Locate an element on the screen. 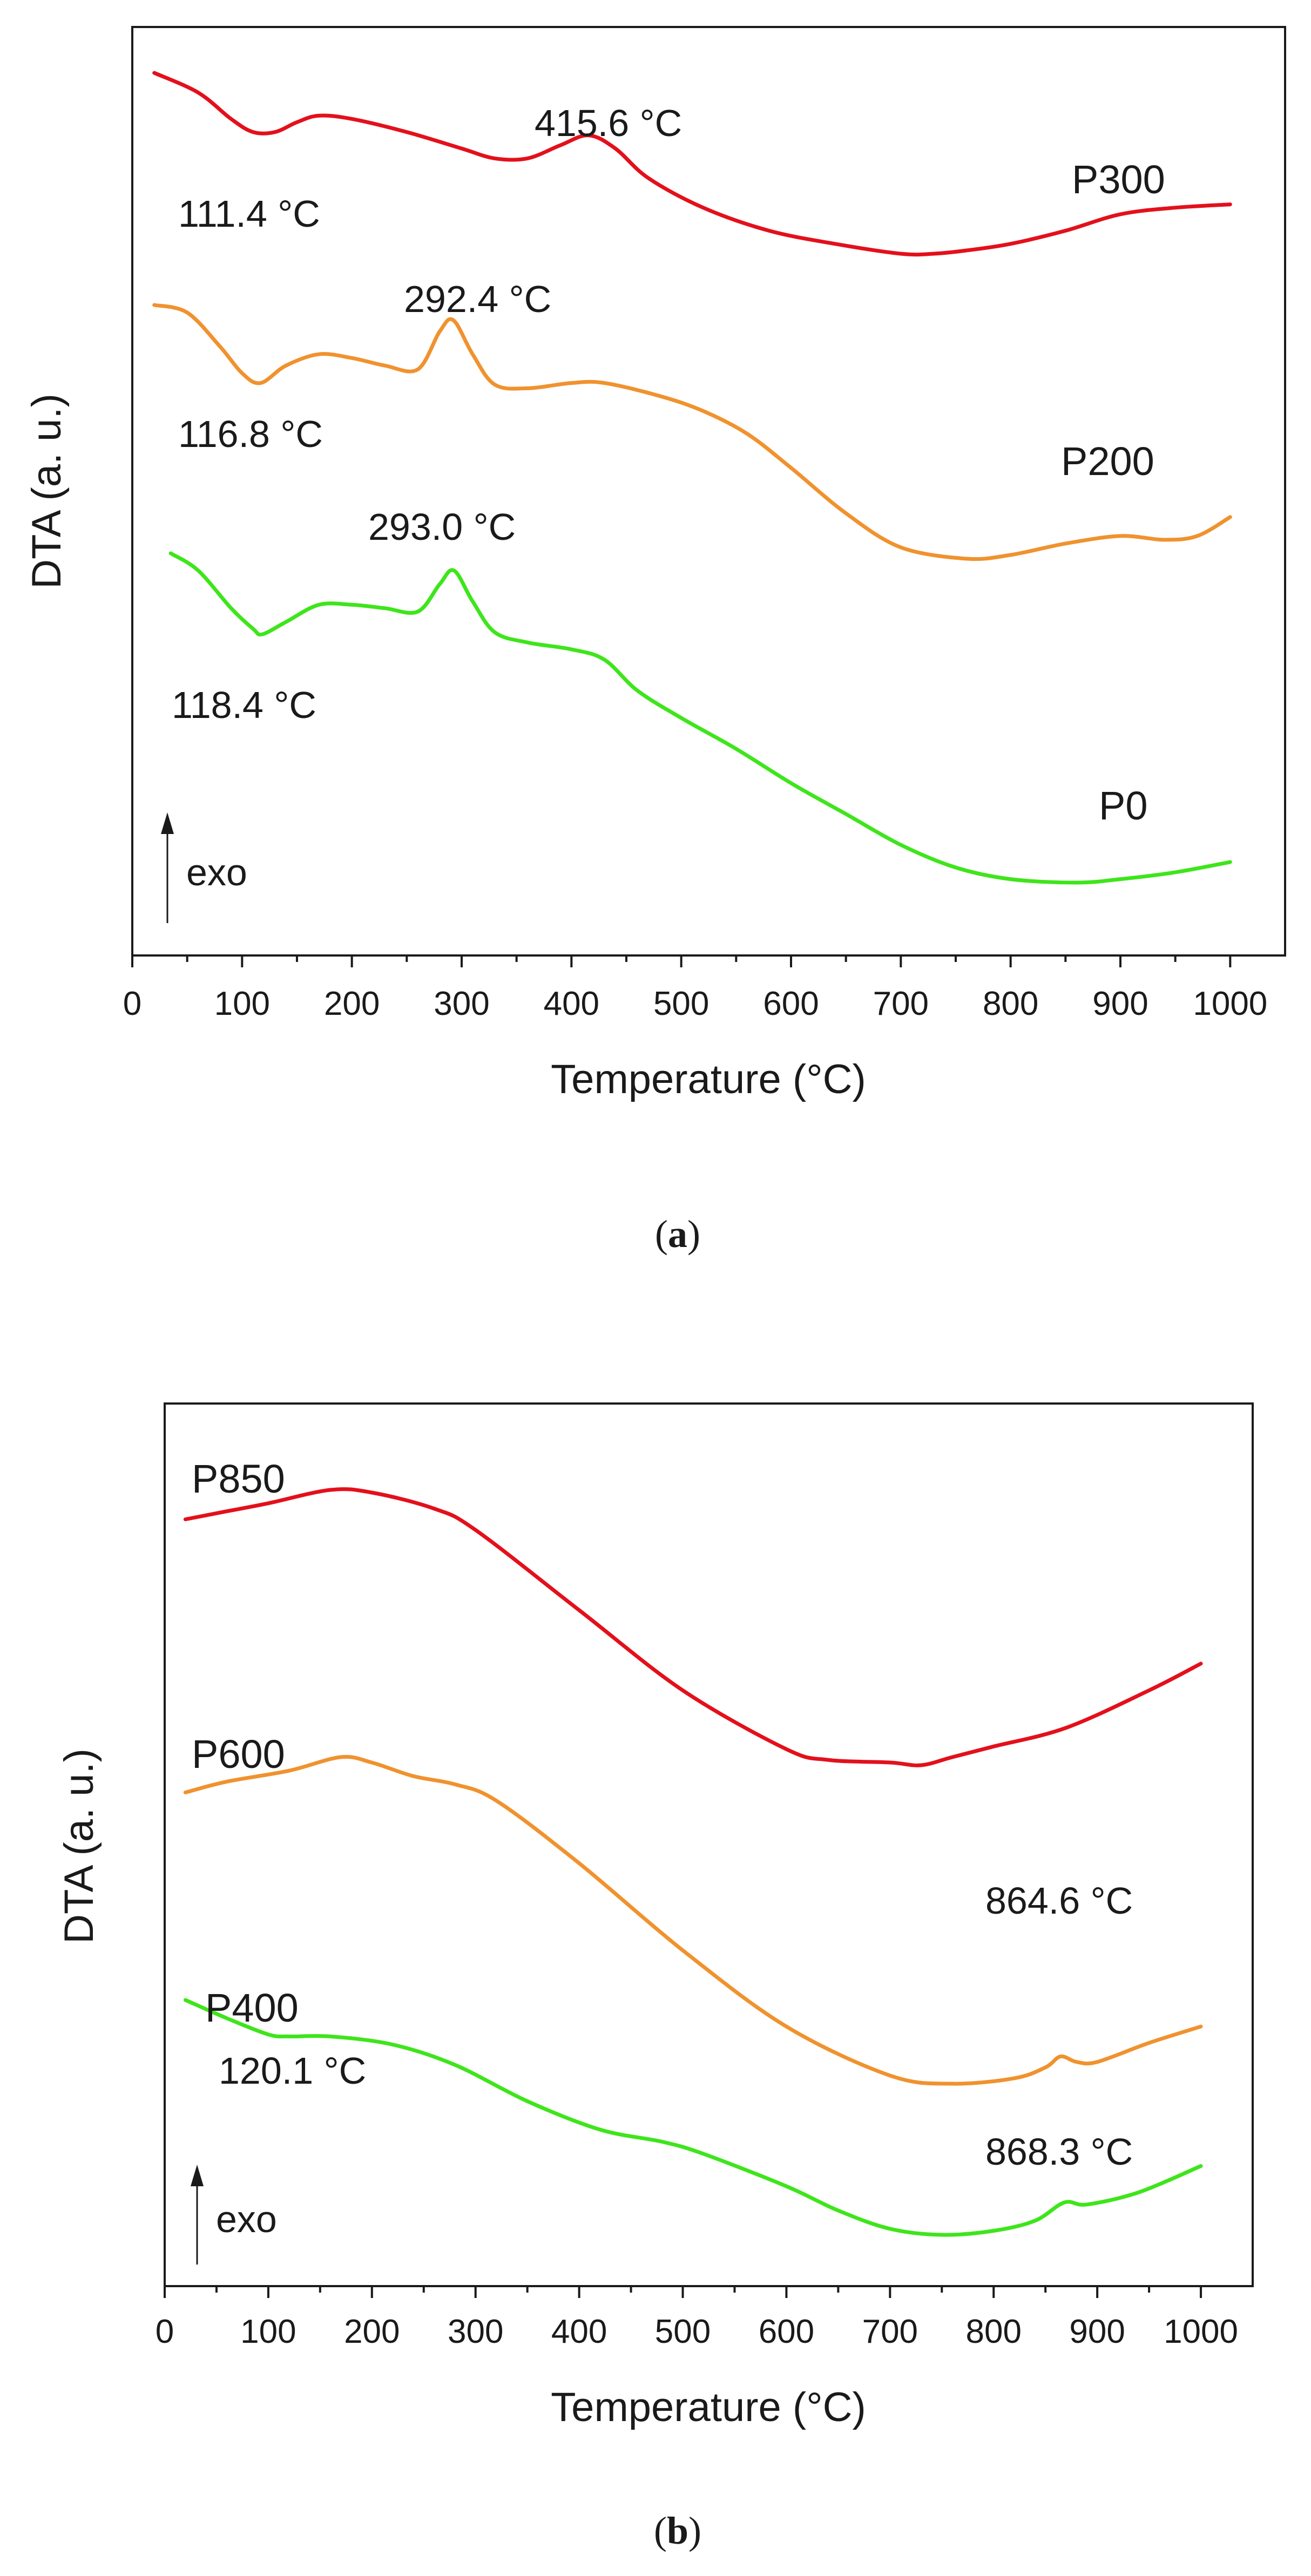  panel-caption-letter-b: b is located at coordinates (677, 2530).